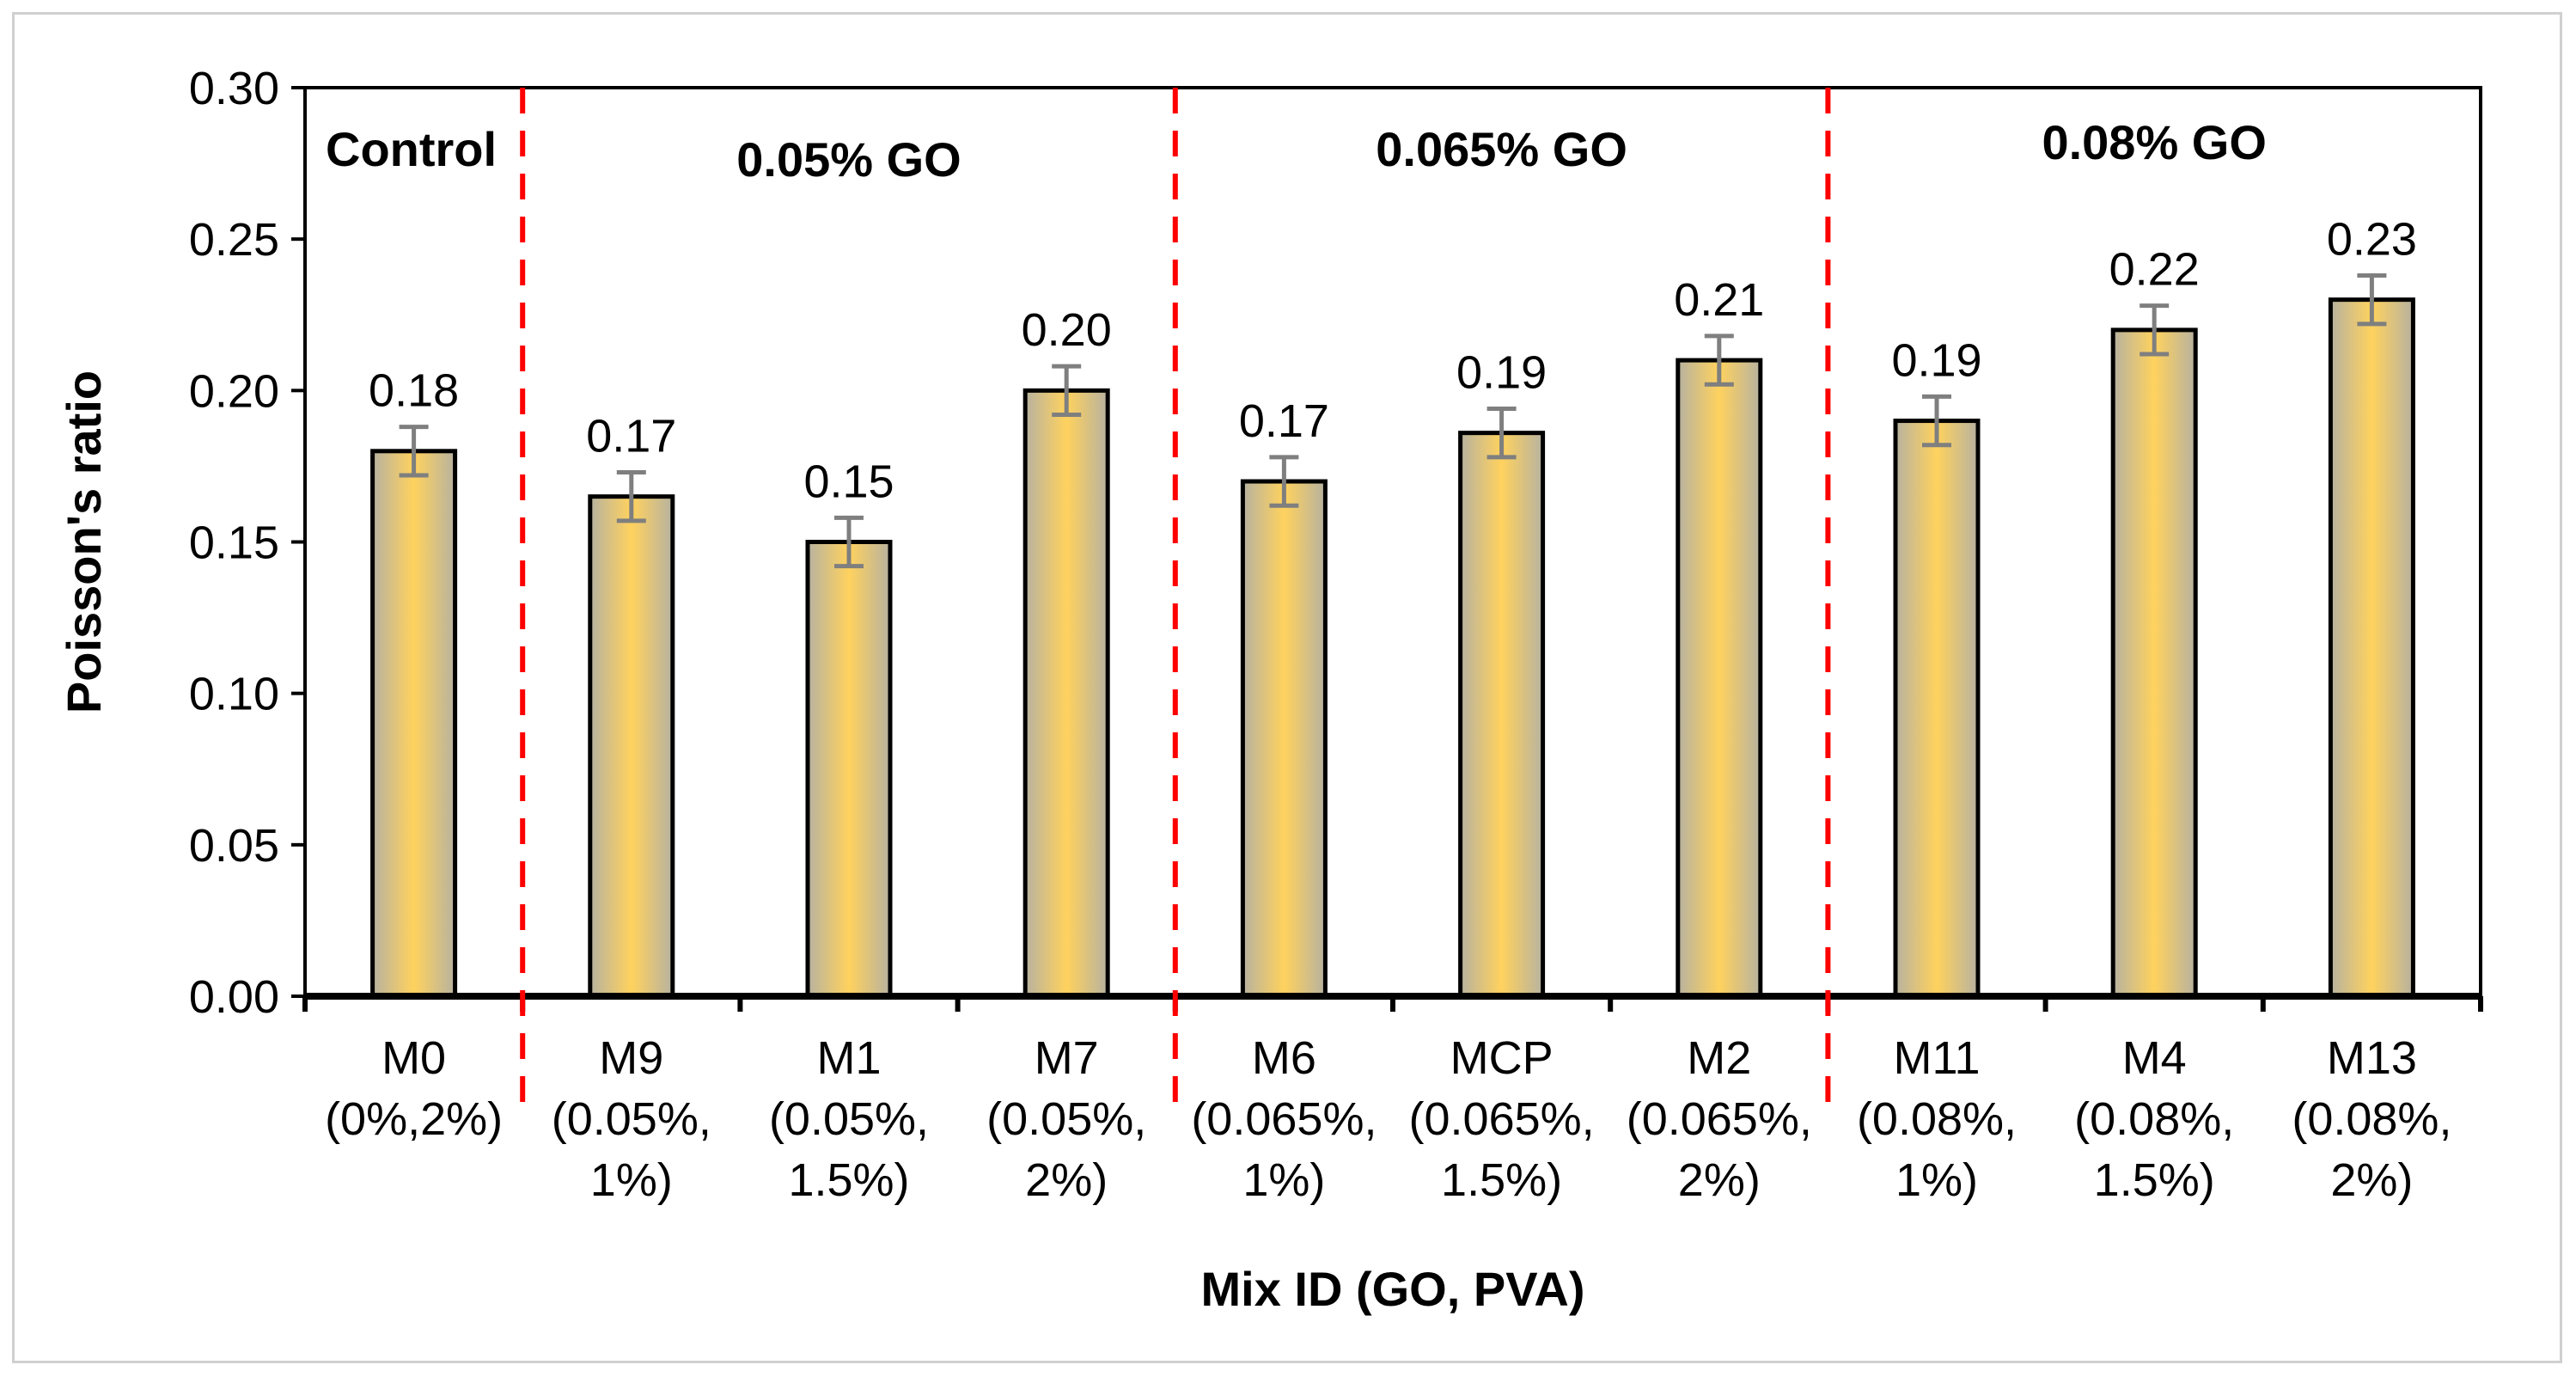 This screenshot has width=2576, height=1377. Describe the element at coordinates (234, 240) in the screenshot. I see `y-tick-label: 0.25` at that location.